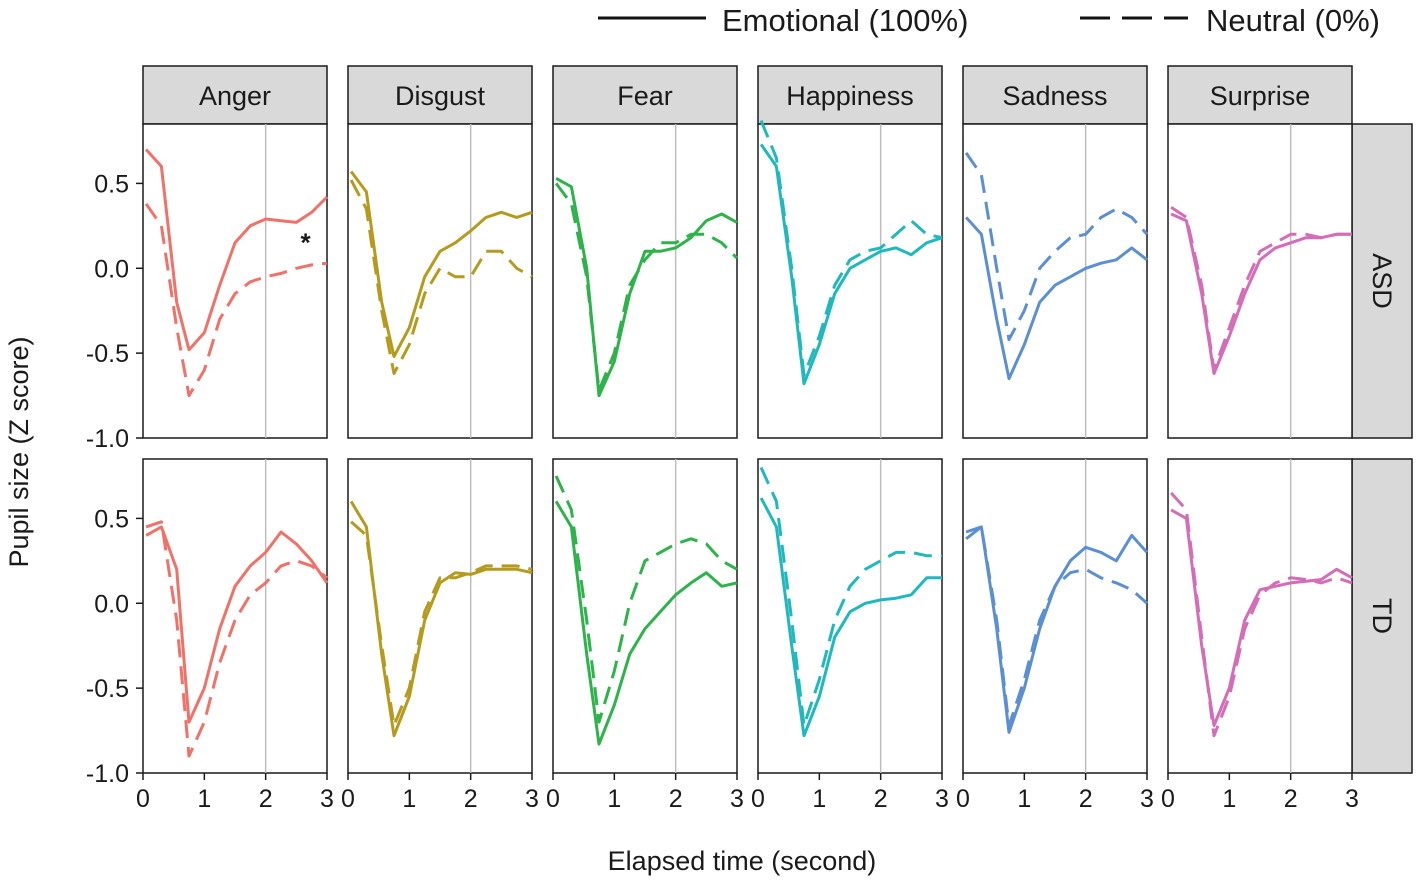 This screenshot has height=884, width=1417. I want to click on significance-marker: *, so click(305, 242).